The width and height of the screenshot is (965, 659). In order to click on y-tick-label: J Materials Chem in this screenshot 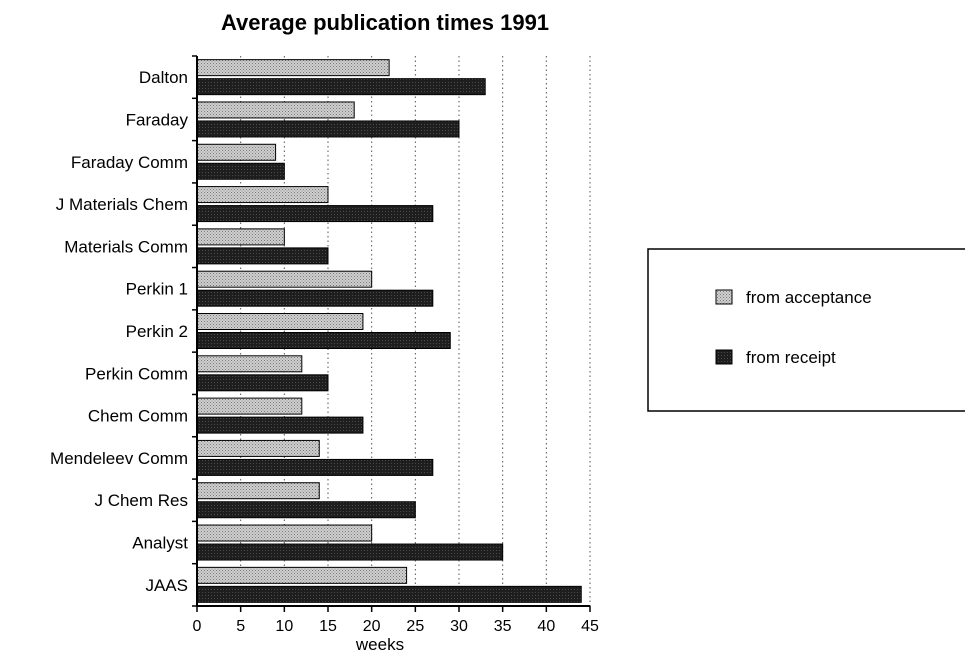, I will do `click(122, 204)`.